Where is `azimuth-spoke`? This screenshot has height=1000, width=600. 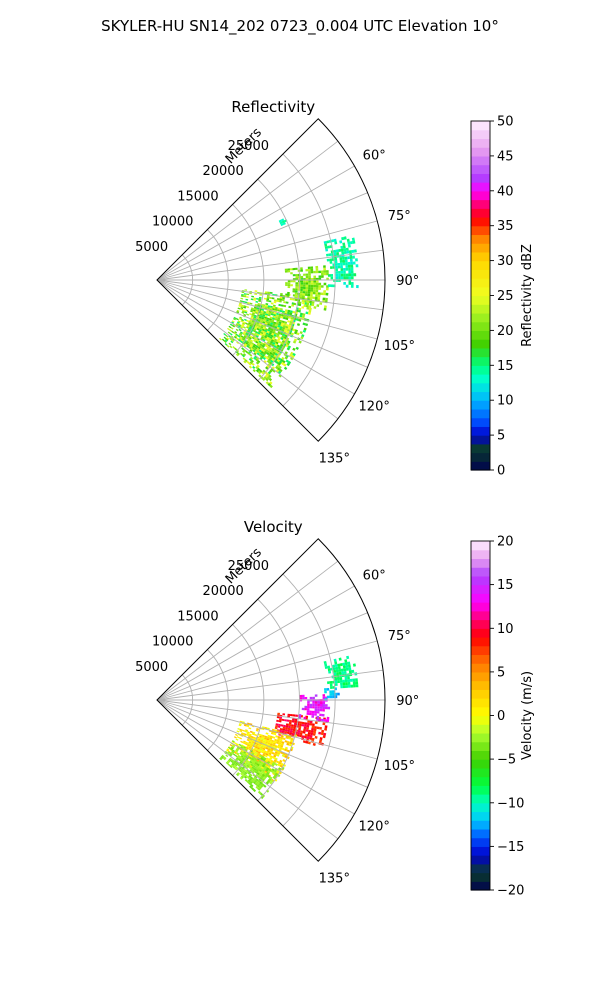
azimuth-spoke is located at coordinates (270, 685).